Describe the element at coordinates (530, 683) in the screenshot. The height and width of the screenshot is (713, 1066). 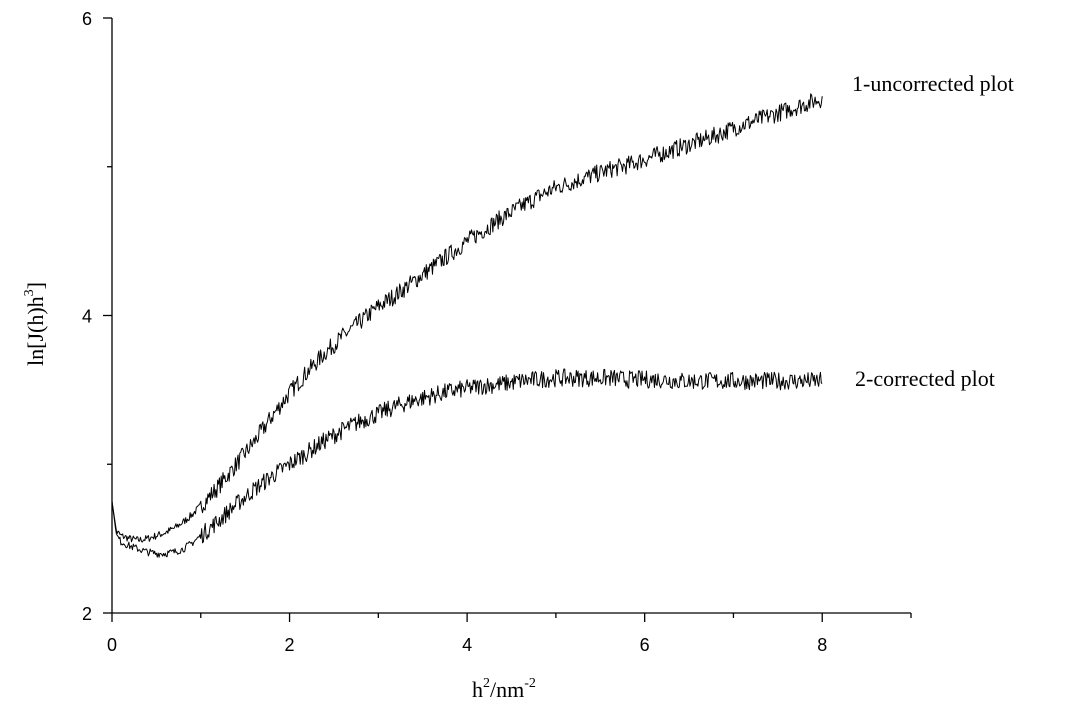
I see `x-axis-title-sup2: -2` at that location.